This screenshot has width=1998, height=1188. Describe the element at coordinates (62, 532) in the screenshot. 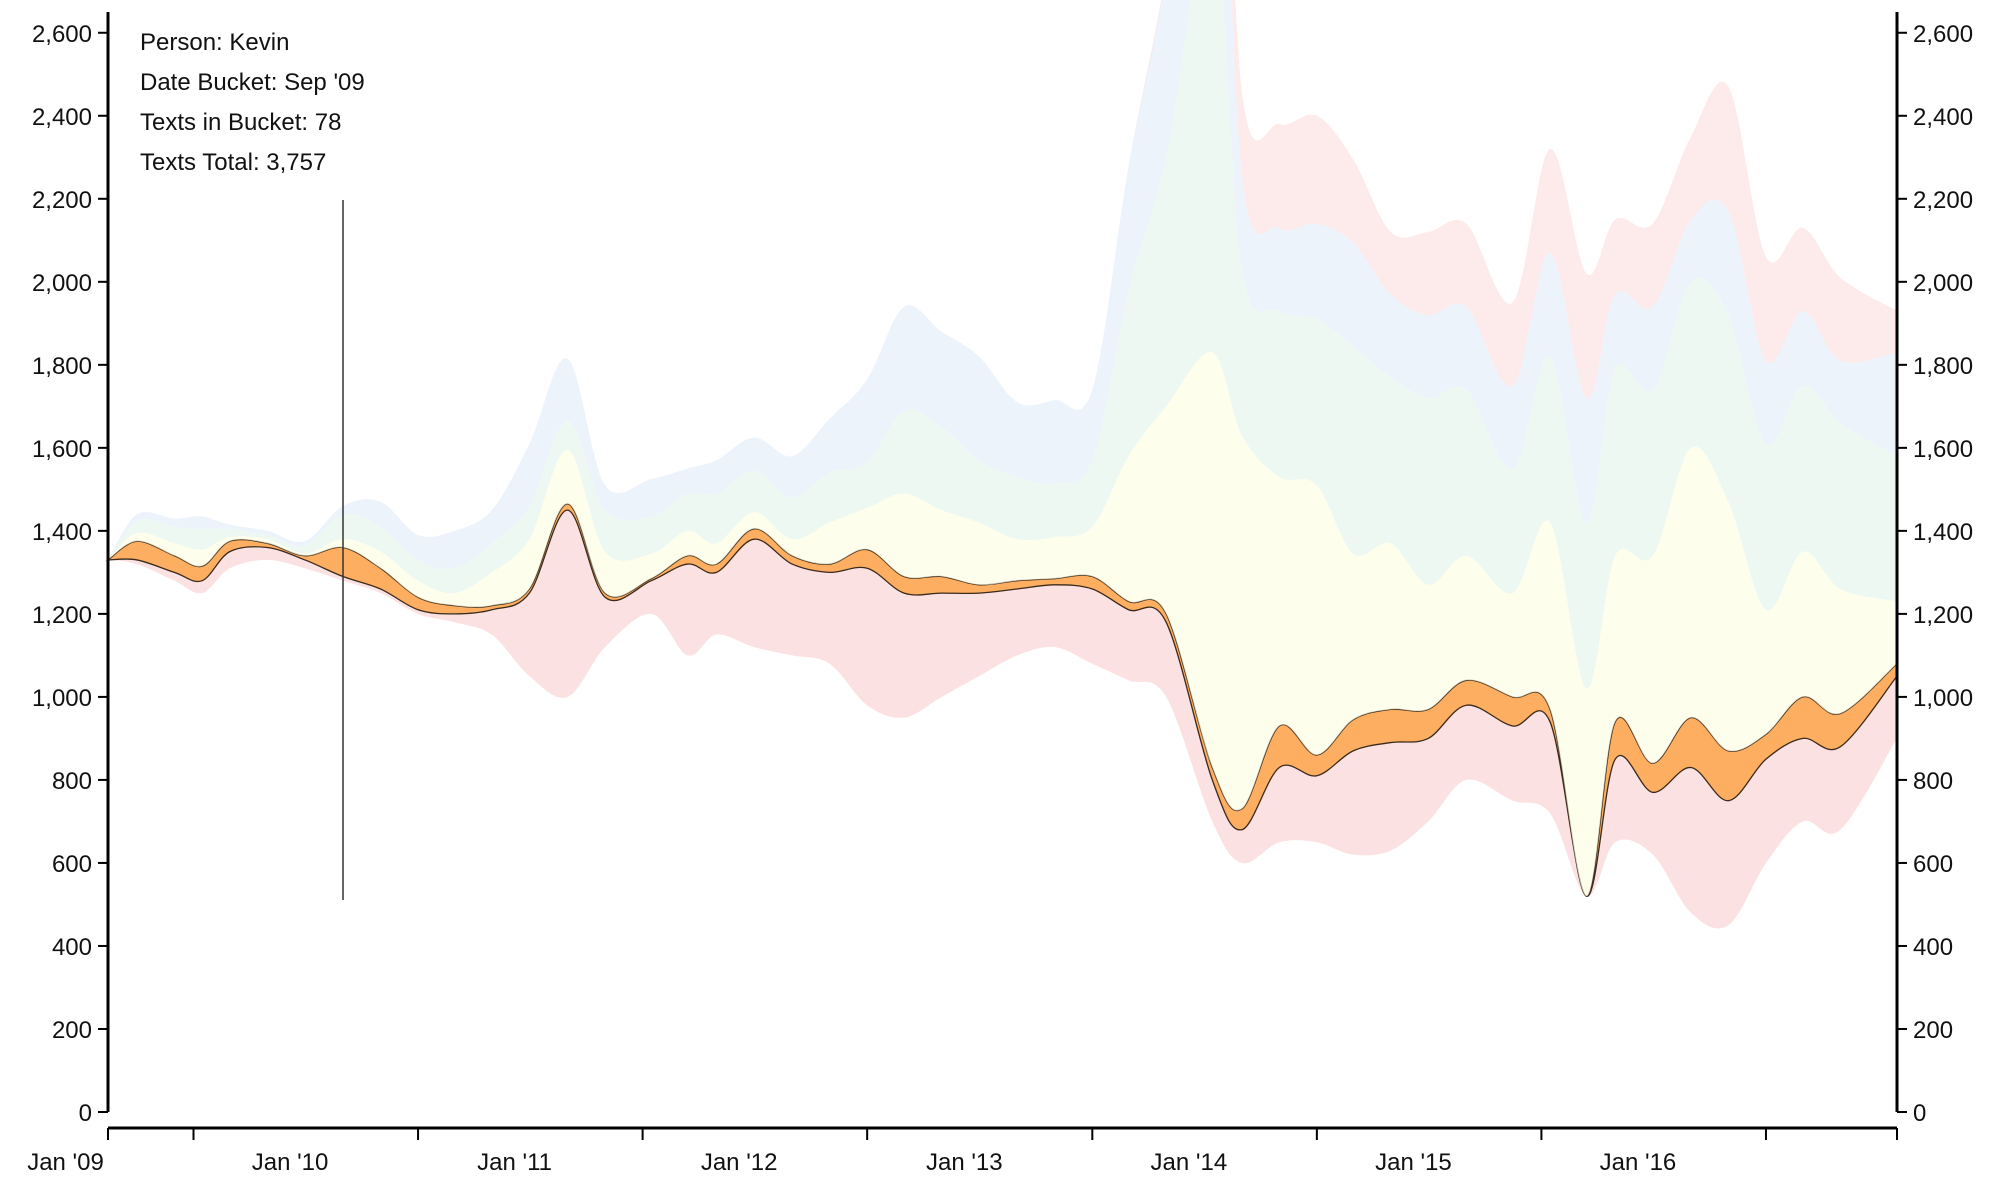

I see `left-y-tick-label: 1,400` at that location.